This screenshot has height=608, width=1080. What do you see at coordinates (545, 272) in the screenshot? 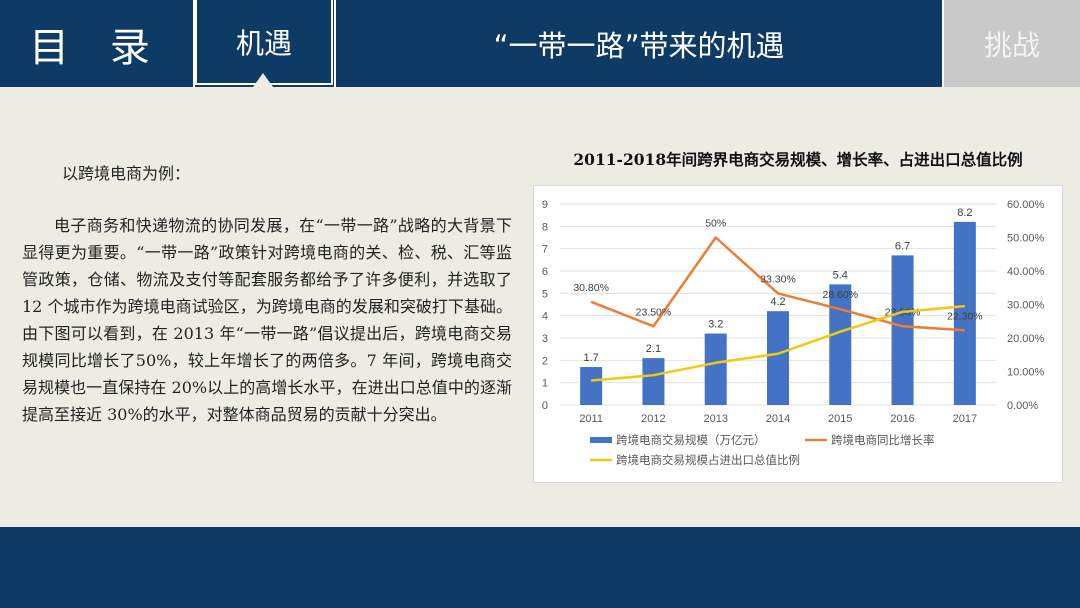
I see `y-tick-label: 6` at bounding box center [545, 272].